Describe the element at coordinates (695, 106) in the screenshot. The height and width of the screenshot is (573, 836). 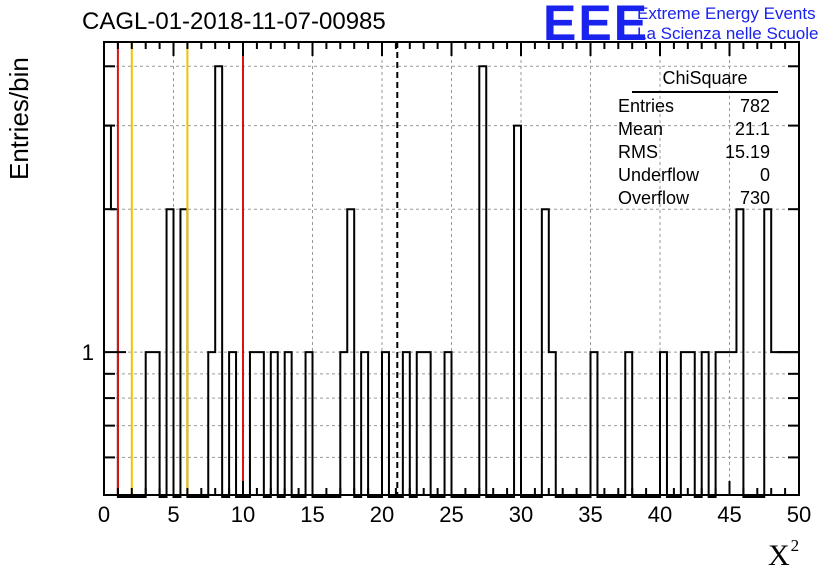
I see `stats-row-entries: Entries 782` at that location.